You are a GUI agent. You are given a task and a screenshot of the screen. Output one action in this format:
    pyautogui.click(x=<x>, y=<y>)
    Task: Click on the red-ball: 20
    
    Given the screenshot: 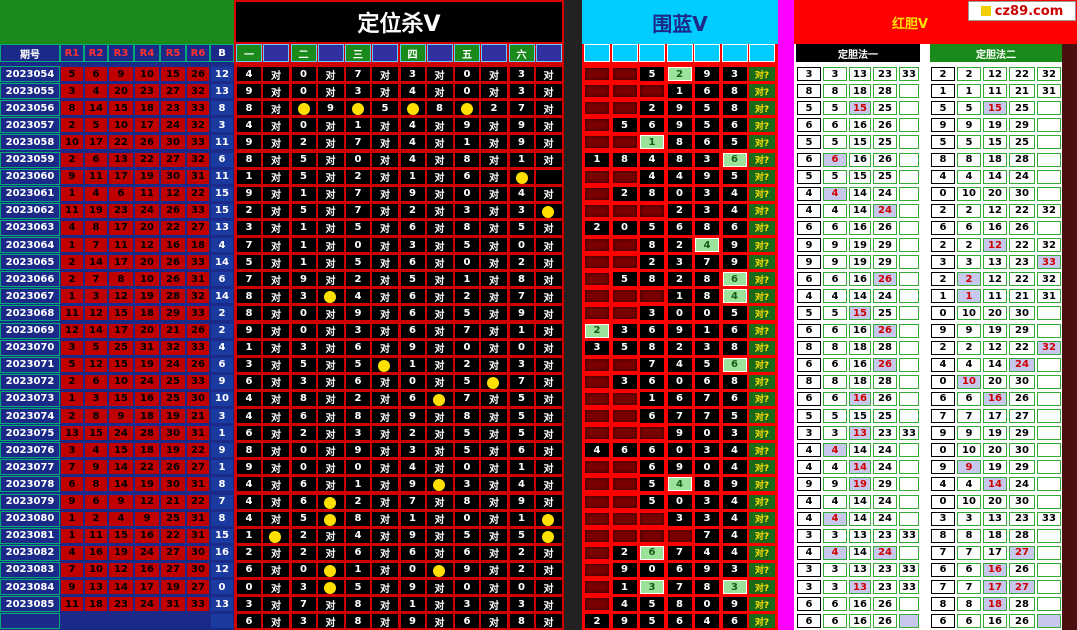 What is the action you would take?
    pyautogui.click(x=147, y=227)
    